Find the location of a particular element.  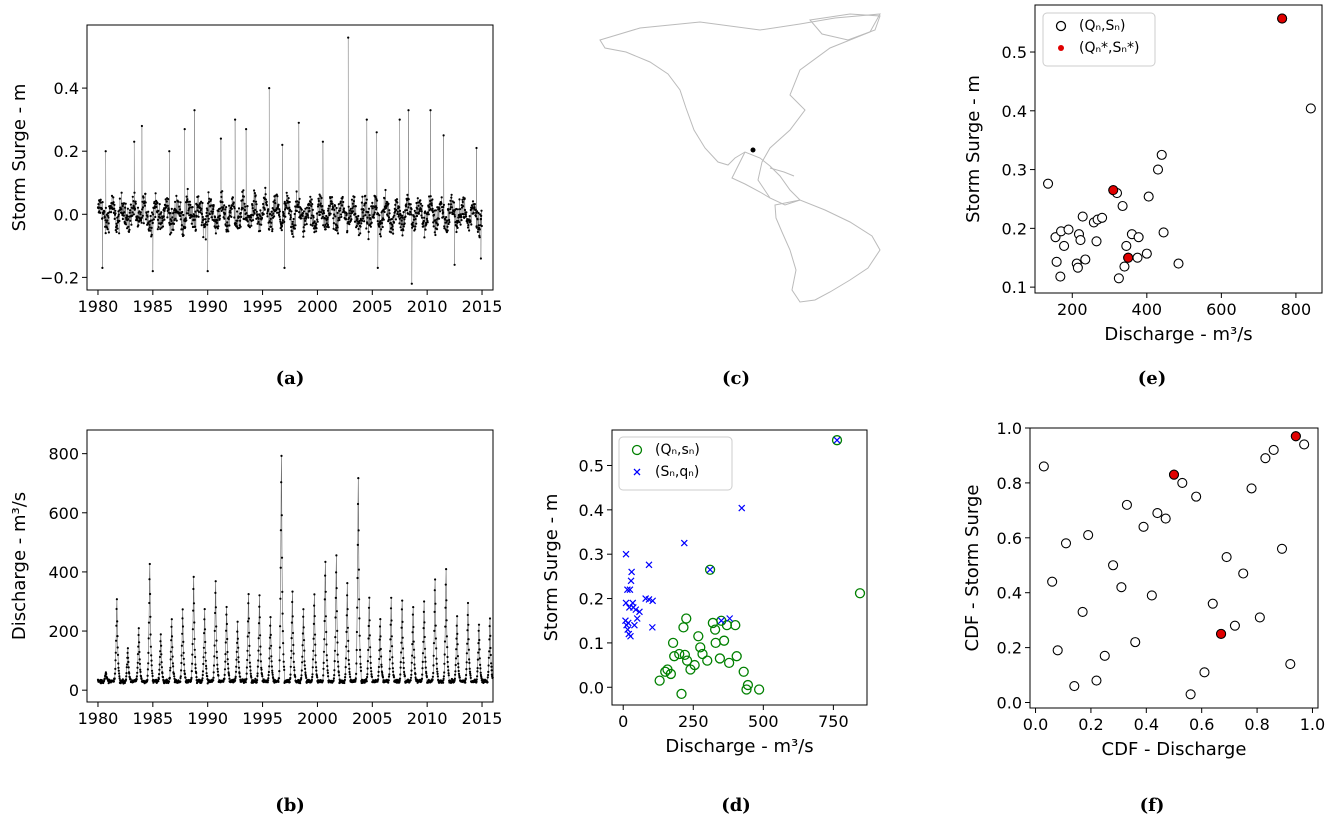

cdf-red-point is located at coordinates (1174, 474).